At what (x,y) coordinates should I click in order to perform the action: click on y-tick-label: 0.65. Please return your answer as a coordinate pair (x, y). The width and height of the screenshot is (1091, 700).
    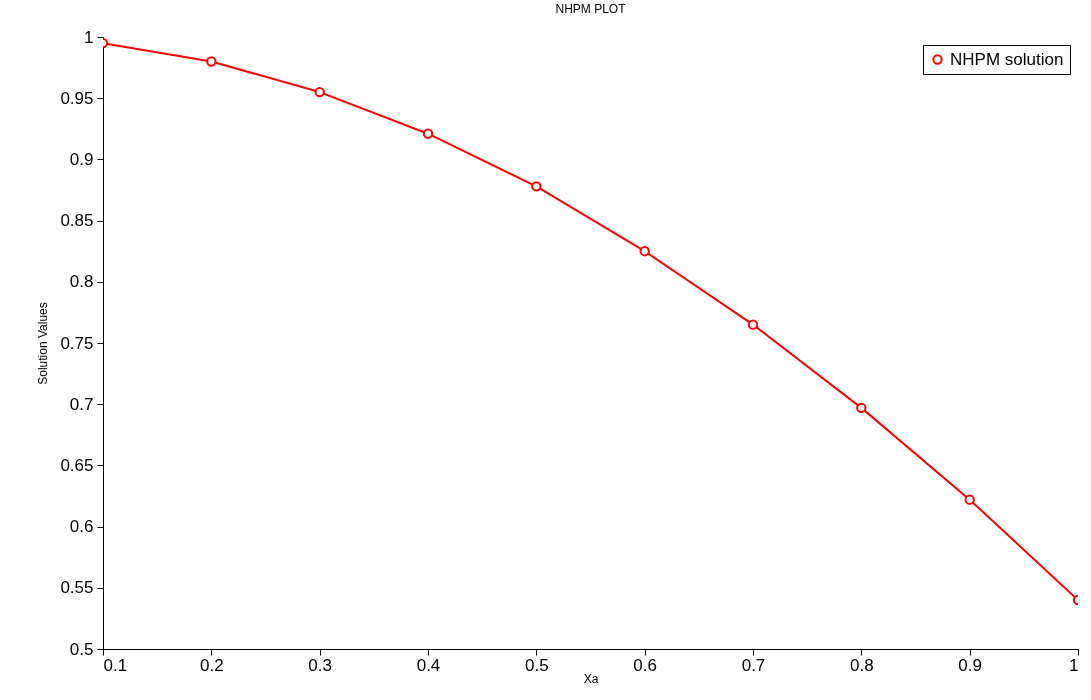
    Looking at the image, I should click on (77, 465).